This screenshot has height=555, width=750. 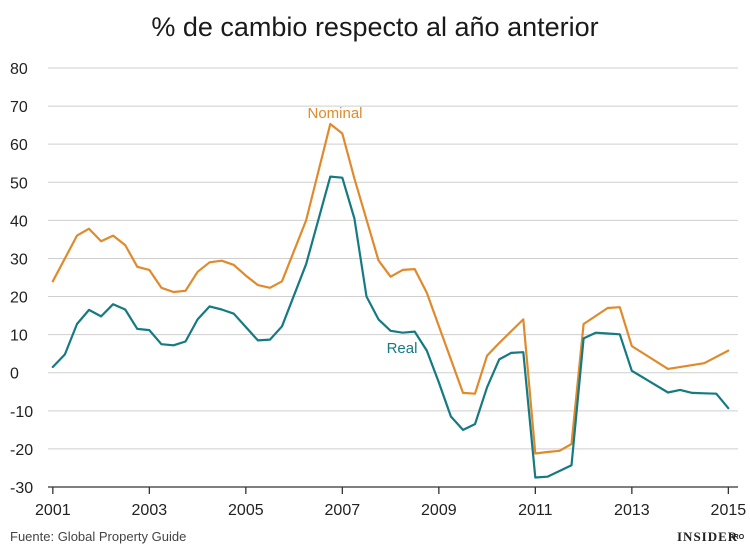 What do you see at coordinates (19, 69) in the screenshot?
I see `y-tick-label: 80` at bounding box center [19, 69].